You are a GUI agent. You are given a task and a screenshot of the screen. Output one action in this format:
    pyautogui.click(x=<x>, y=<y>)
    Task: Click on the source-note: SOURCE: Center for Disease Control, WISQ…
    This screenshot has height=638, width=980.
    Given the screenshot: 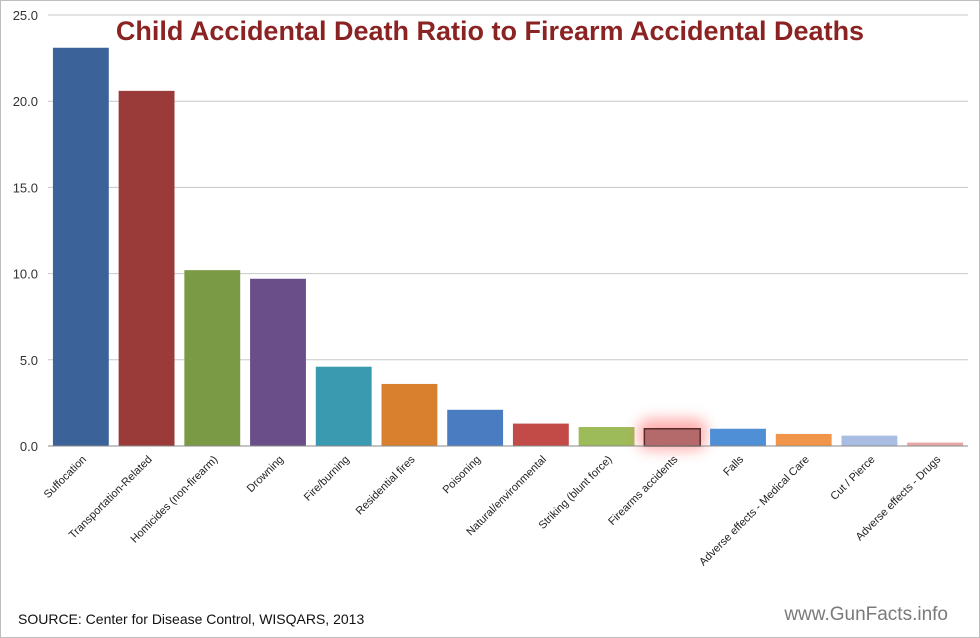 What is the action you would take?
    pyautogui.click(x=191, y=619)
    